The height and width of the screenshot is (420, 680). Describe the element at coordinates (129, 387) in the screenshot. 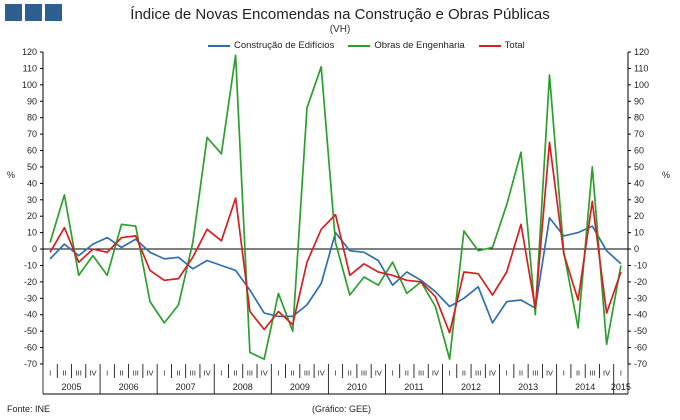

I see `year-label: 2006` at that location.